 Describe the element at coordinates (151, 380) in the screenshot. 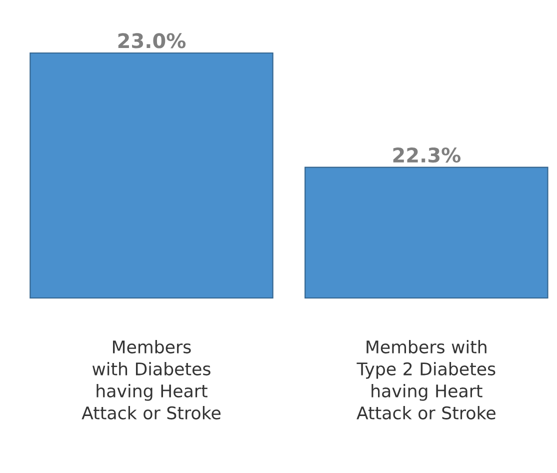

I see `x-tick-label: Members with Diabetes having Heart Attack or Stroke` at that location.